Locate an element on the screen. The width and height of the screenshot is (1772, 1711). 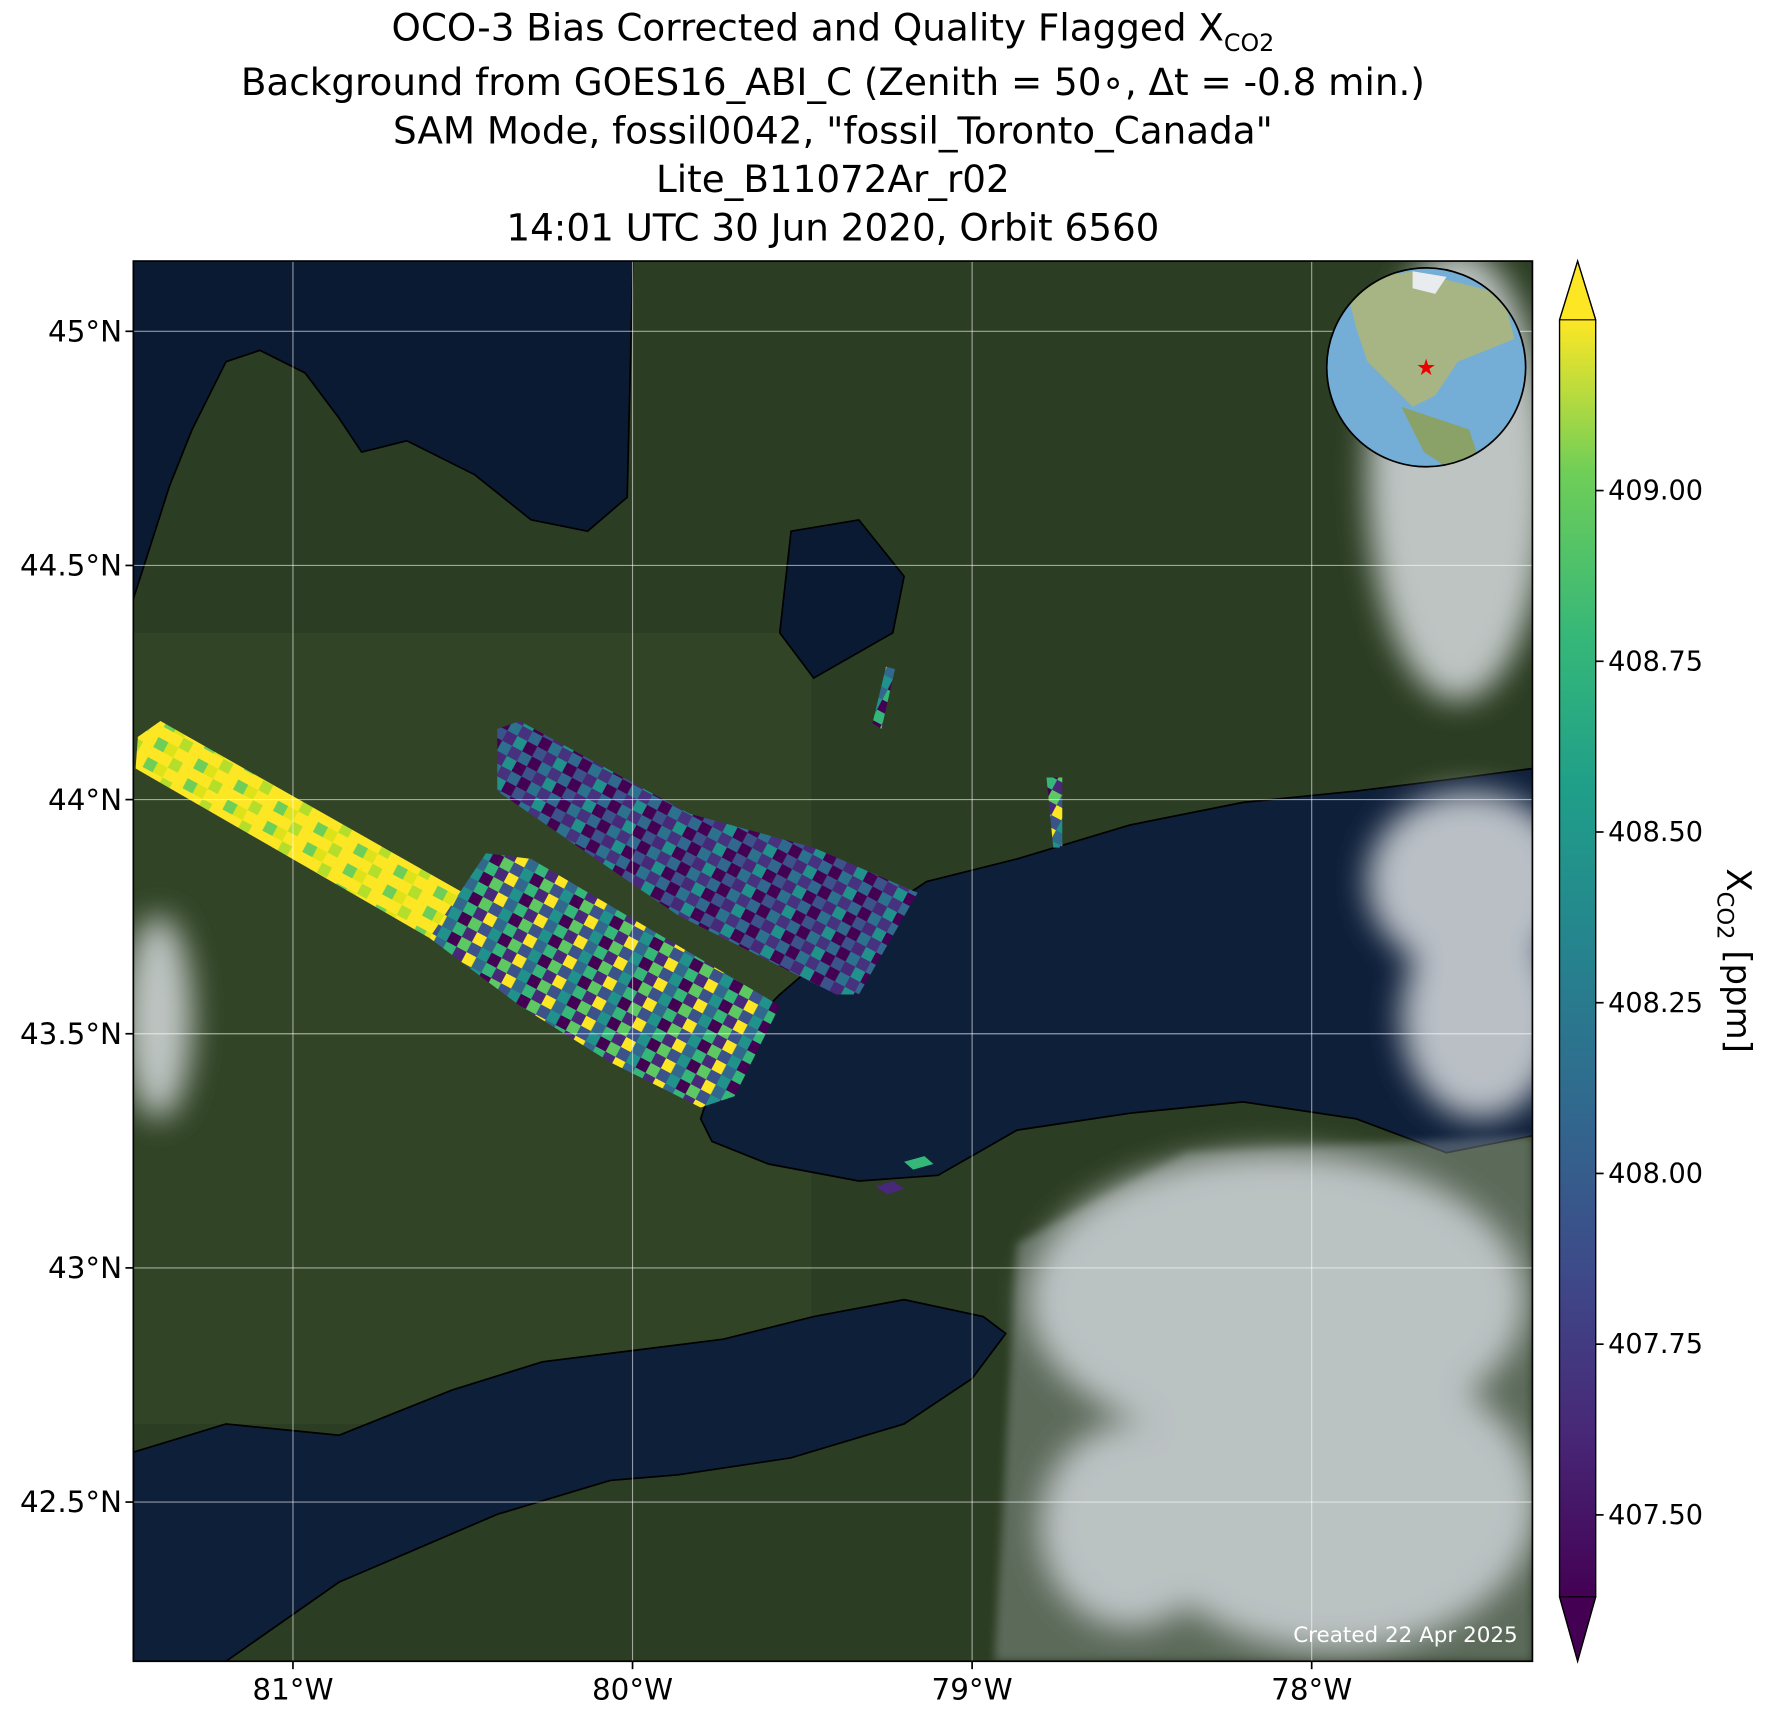
colorbar-extend-min is located at coordinates (1577, 1630).